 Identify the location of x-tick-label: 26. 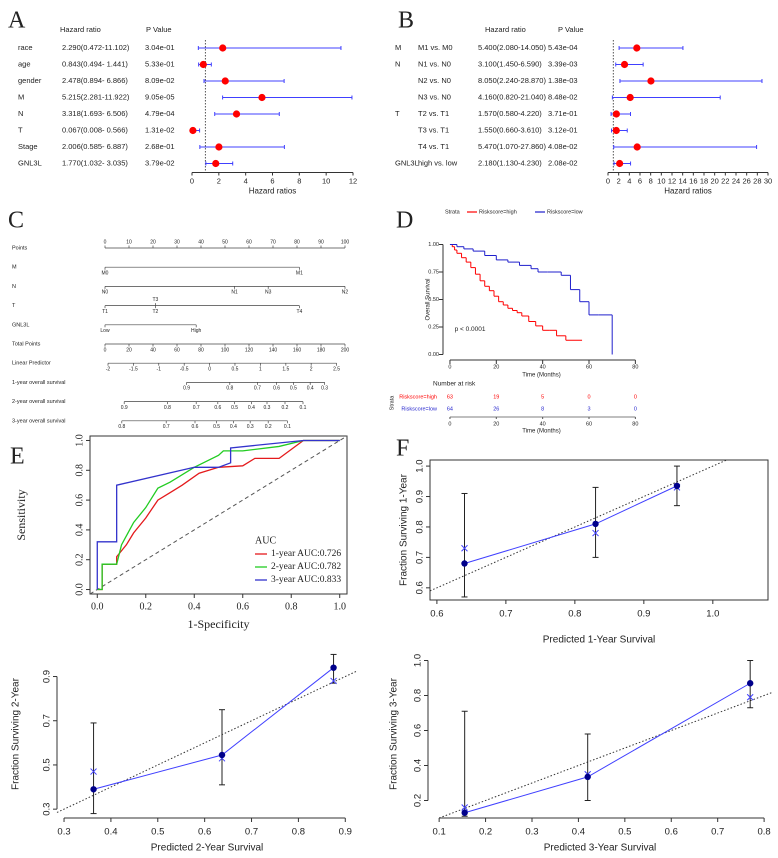
(746, 180).